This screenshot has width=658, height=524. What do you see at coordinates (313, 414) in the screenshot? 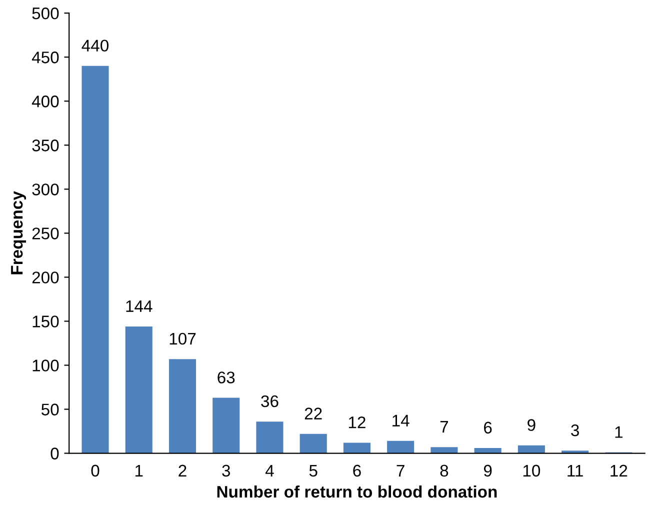
I see `data-label: 22` at bounding box center [313, 414].